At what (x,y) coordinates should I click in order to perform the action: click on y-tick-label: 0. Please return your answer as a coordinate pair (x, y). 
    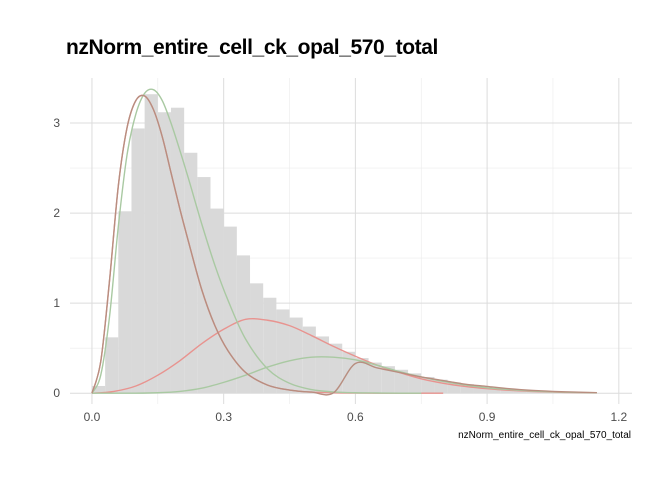
    Looking at the image, I should click on (56, 393).